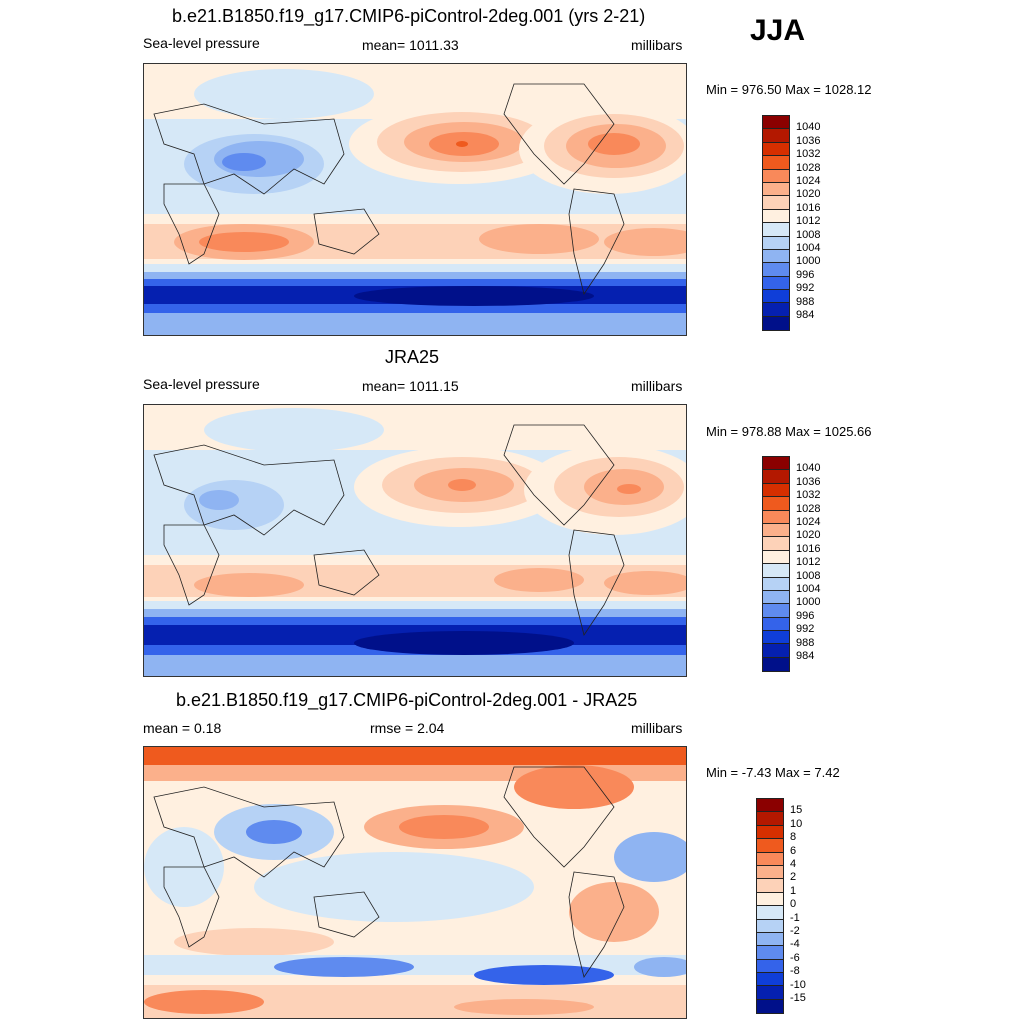 This screenshot has width=1024, height=1024. What do you see at coordinates (657, 45) in the screenshot?
I see `panel1-units: millibars` at bounding box center [657, 45].